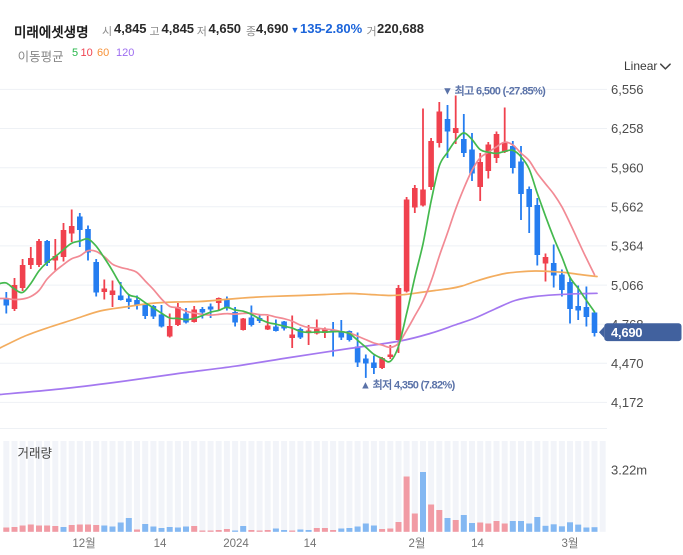  What do you see at coordinates (627, 207) in the screenshot?
I see `svg-text: 5,662` at bounding box center [627, 207].